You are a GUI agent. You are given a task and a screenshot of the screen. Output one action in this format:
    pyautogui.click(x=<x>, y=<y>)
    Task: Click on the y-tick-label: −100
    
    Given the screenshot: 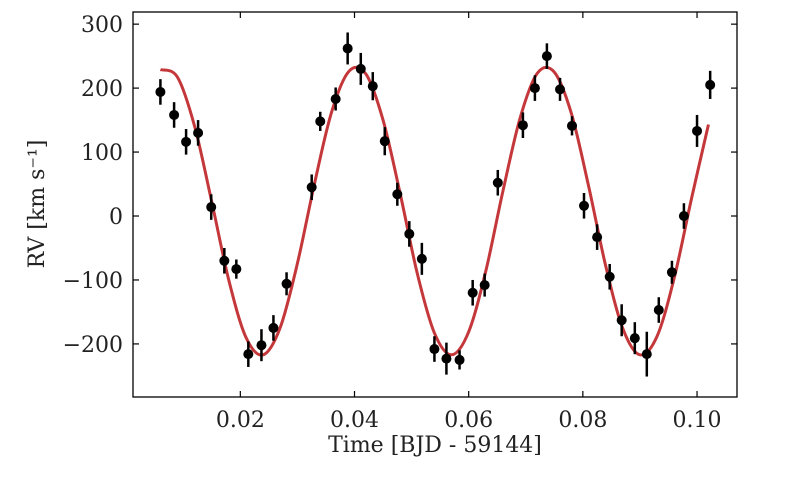 What is the action you would take?
    pyautogui.click(x=93, y=281)
    